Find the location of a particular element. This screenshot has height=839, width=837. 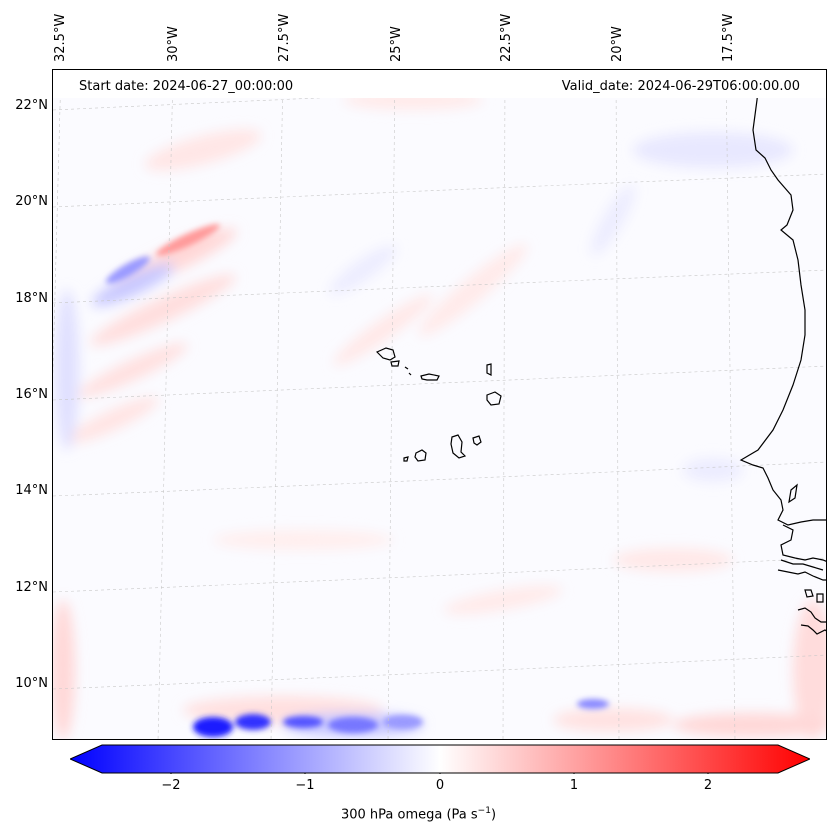

lon-label-25w: 25°W is located at coordinates (396, 44).